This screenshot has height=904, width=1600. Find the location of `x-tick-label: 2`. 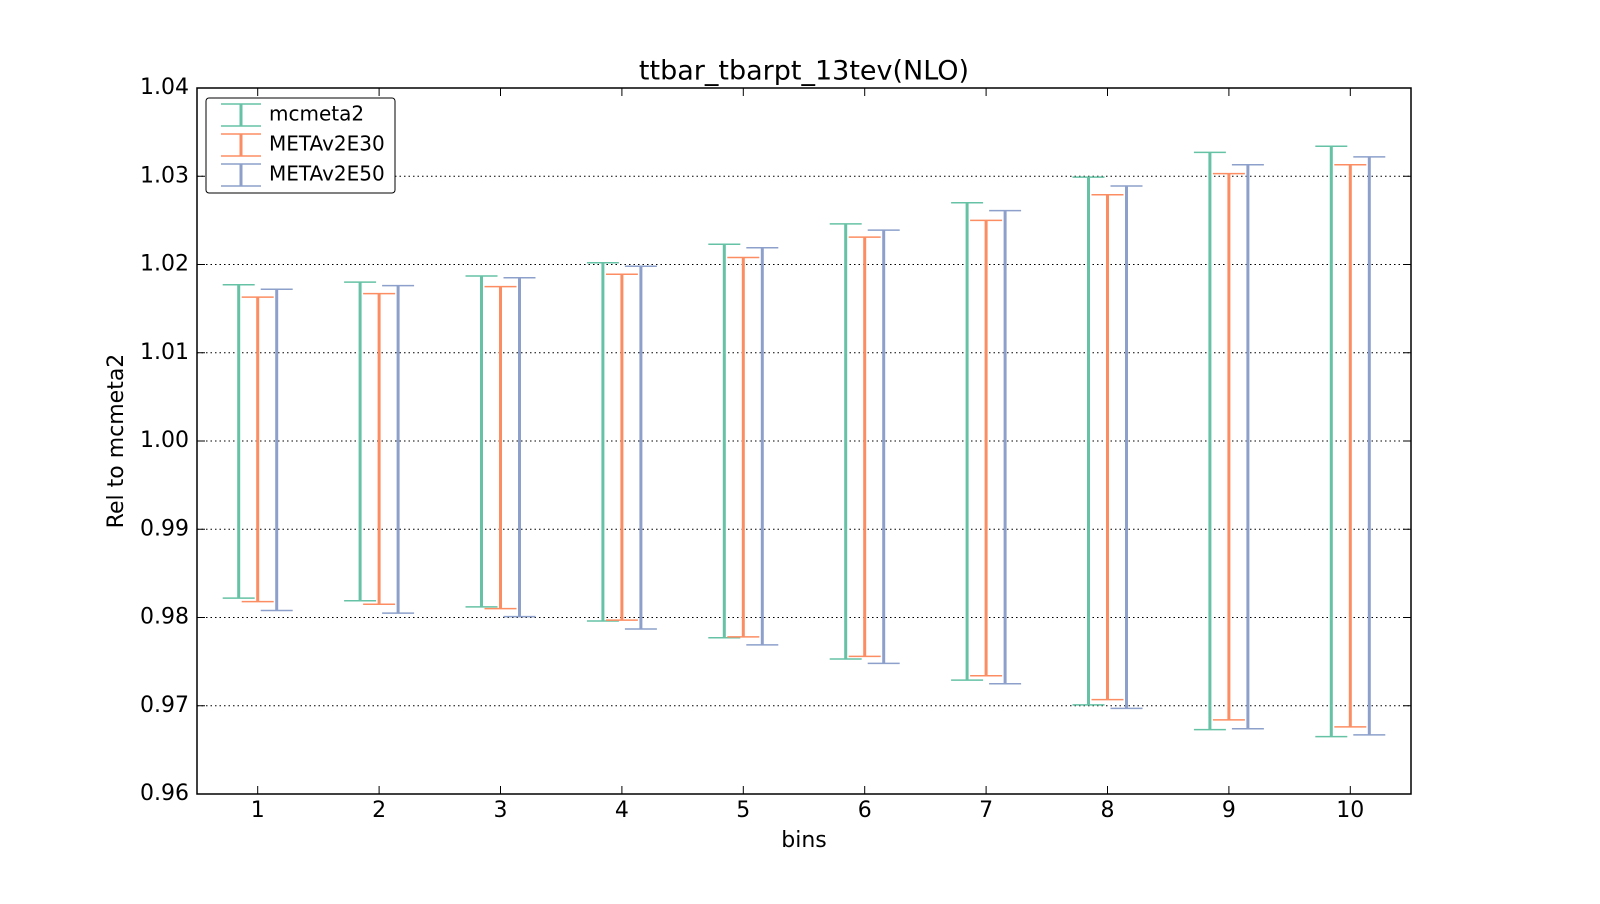

x-tick-label: 2 is located at coordinates (379, 810).